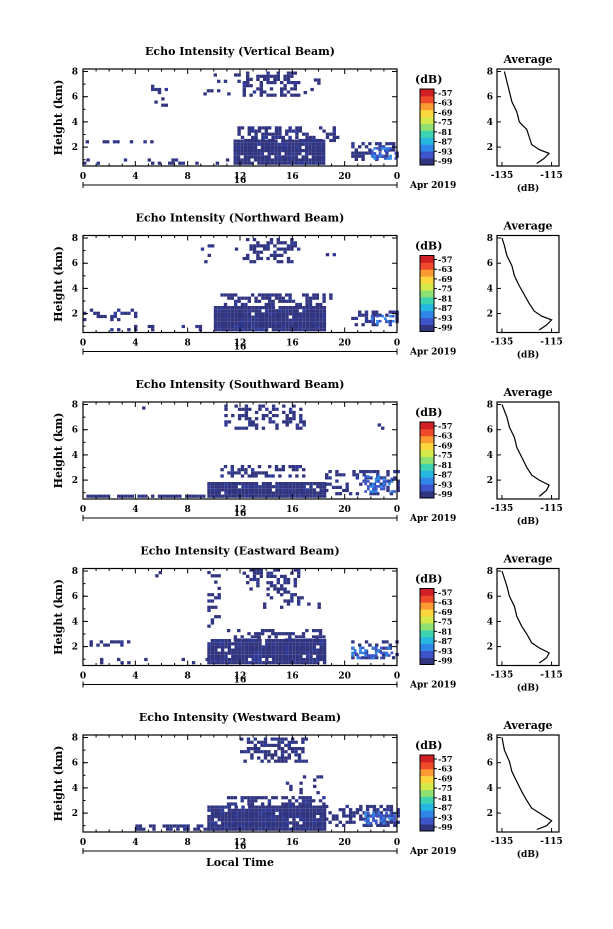 The image size is (613, 929). I want to click on colorbar-tick-label: -75, so click(445, 122).